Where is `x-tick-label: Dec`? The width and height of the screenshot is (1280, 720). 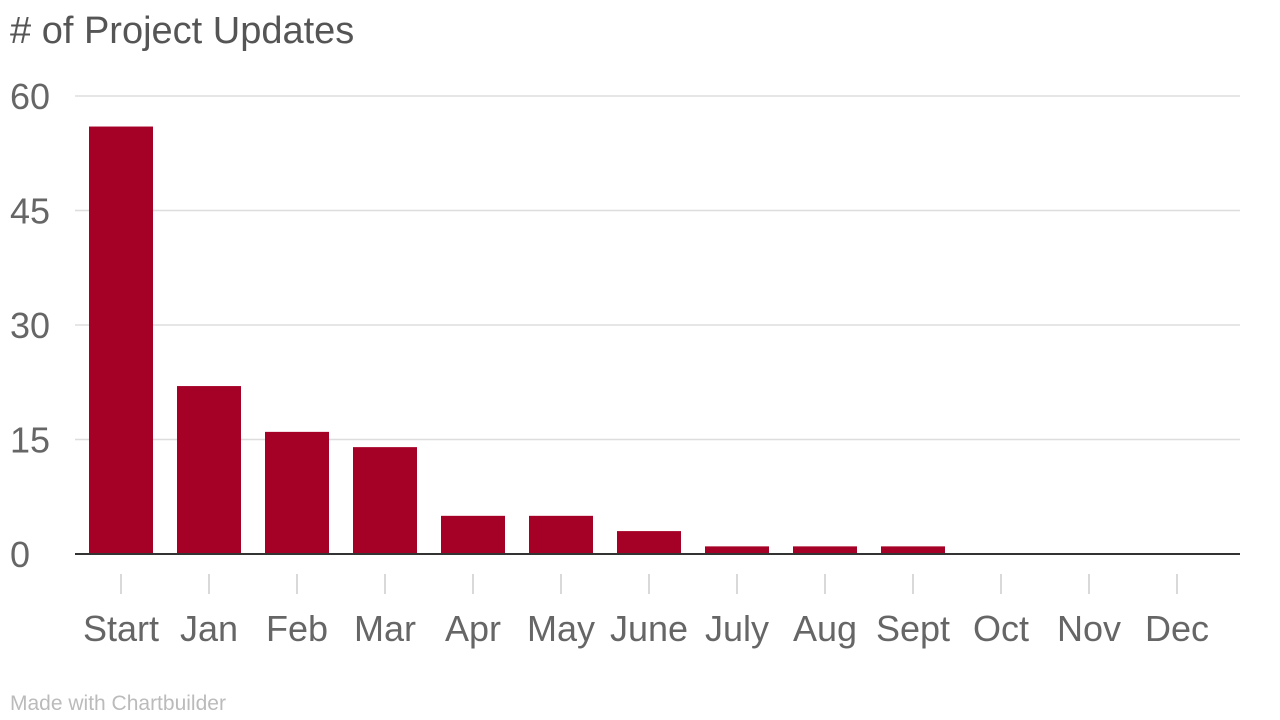 x-tick-label: Dec is located at coordinates (1177, 628).